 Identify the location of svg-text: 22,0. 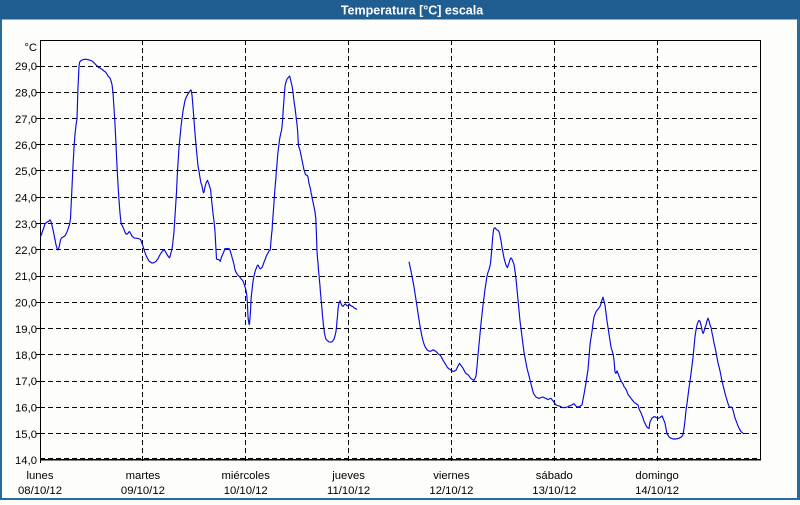
(26, 251).